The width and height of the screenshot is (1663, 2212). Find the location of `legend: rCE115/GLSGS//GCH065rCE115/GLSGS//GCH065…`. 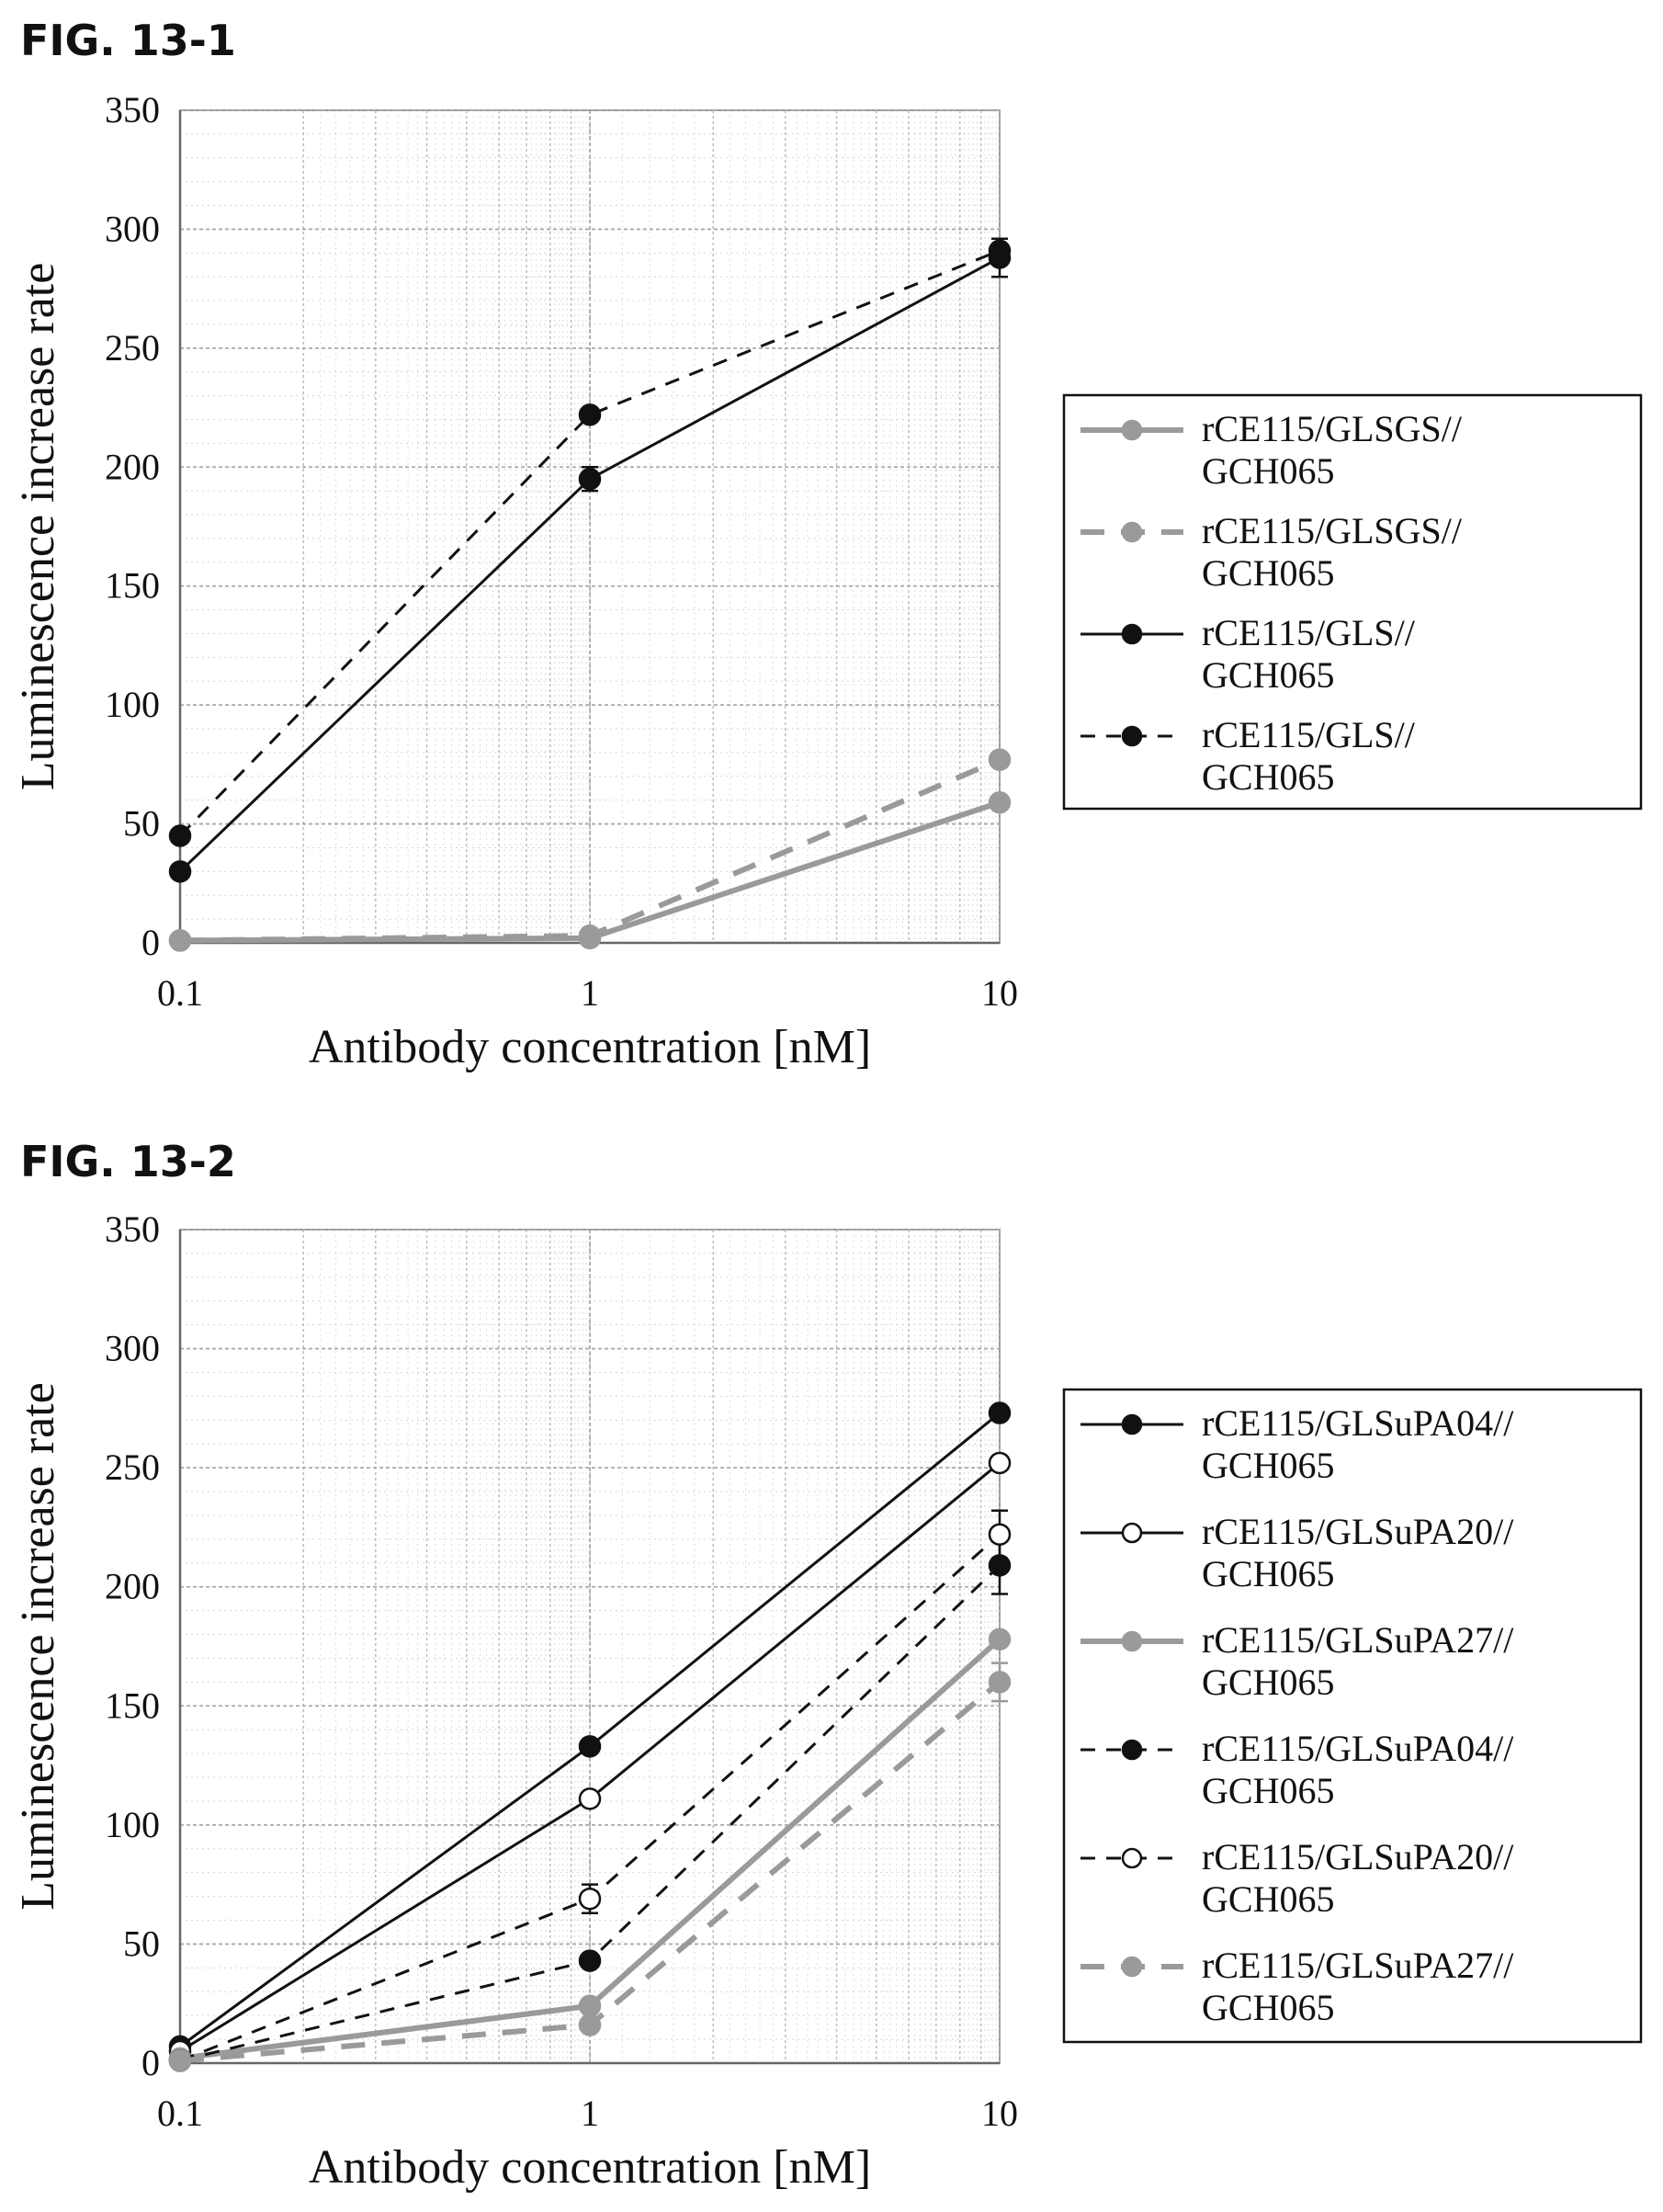

legend: rCE115/GLSGS//GCH065rCE115/GLSGS//GCH065… is located at coordinates (1352, 602).